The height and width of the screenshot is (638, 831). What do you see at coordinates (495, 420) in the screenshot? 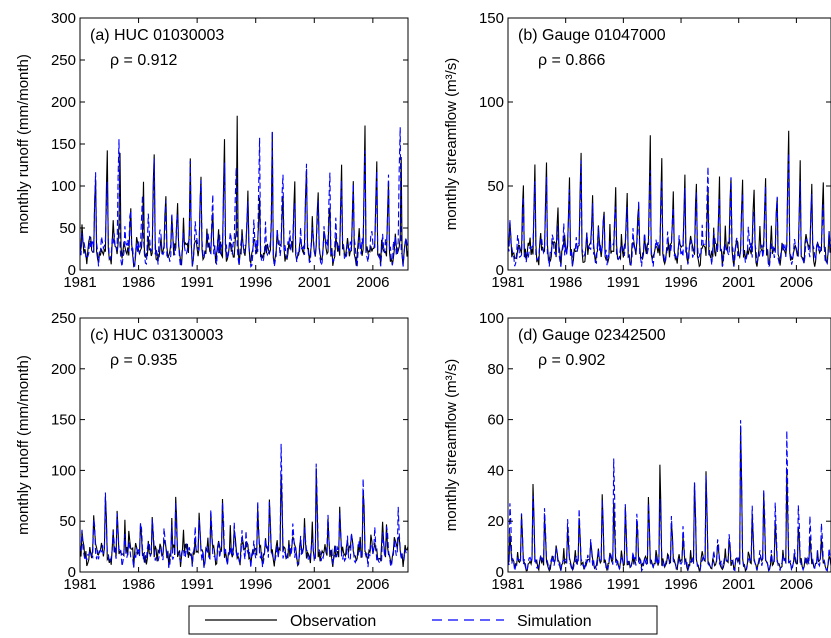
I see `y-tick-label: 60` at bounding box center [495, 420].